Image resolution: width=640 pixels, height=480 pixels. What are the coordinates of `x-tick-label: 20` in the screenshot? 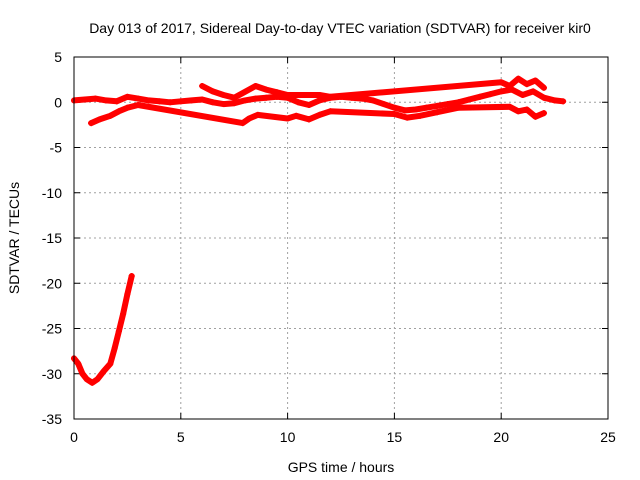 It's located at (501, 437).